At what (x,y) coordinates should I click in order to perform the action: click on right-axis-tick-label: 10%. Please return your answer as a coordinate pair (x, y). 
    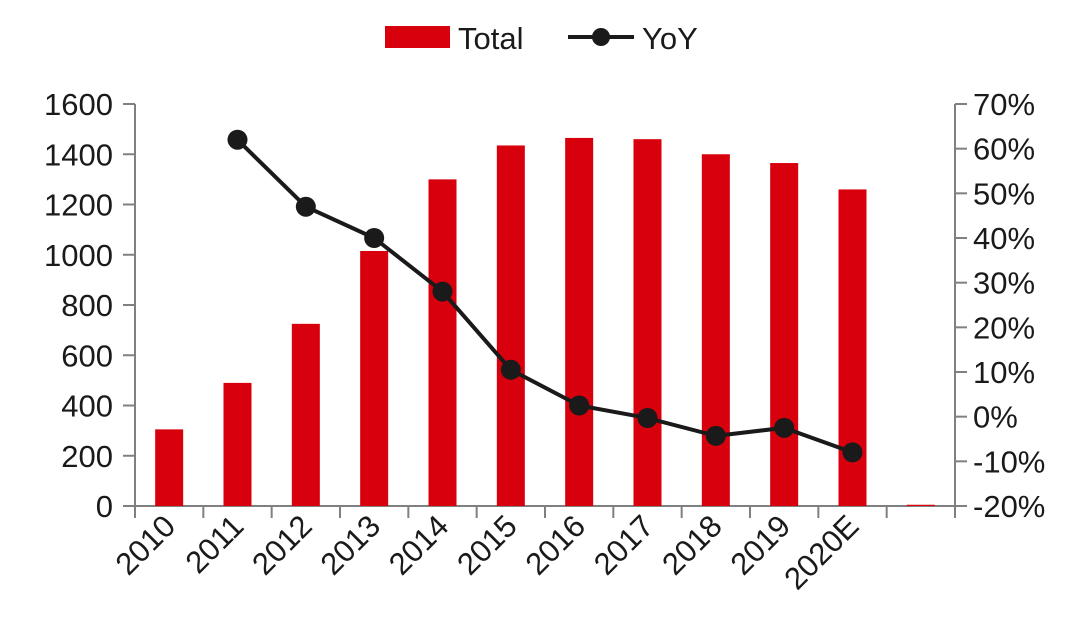
    Looking at the image, I should click on (1004, 372).